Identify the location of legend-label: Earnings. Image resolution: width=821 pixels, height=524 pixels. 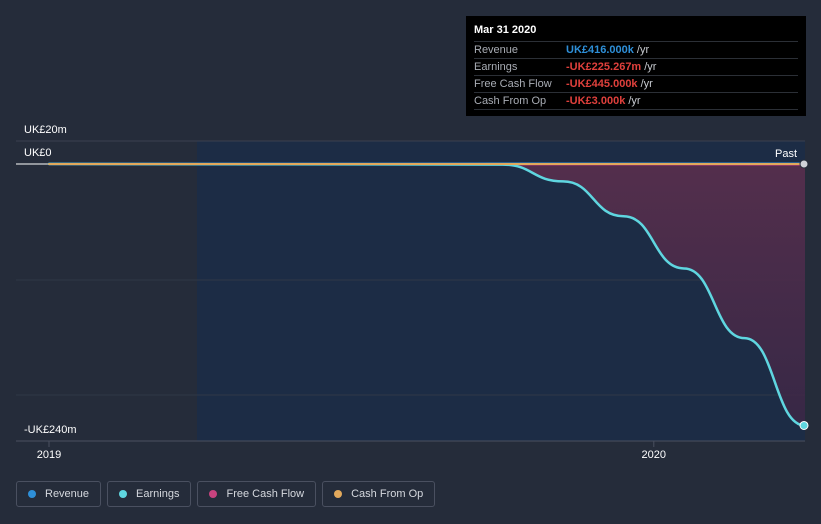
(158, 494).